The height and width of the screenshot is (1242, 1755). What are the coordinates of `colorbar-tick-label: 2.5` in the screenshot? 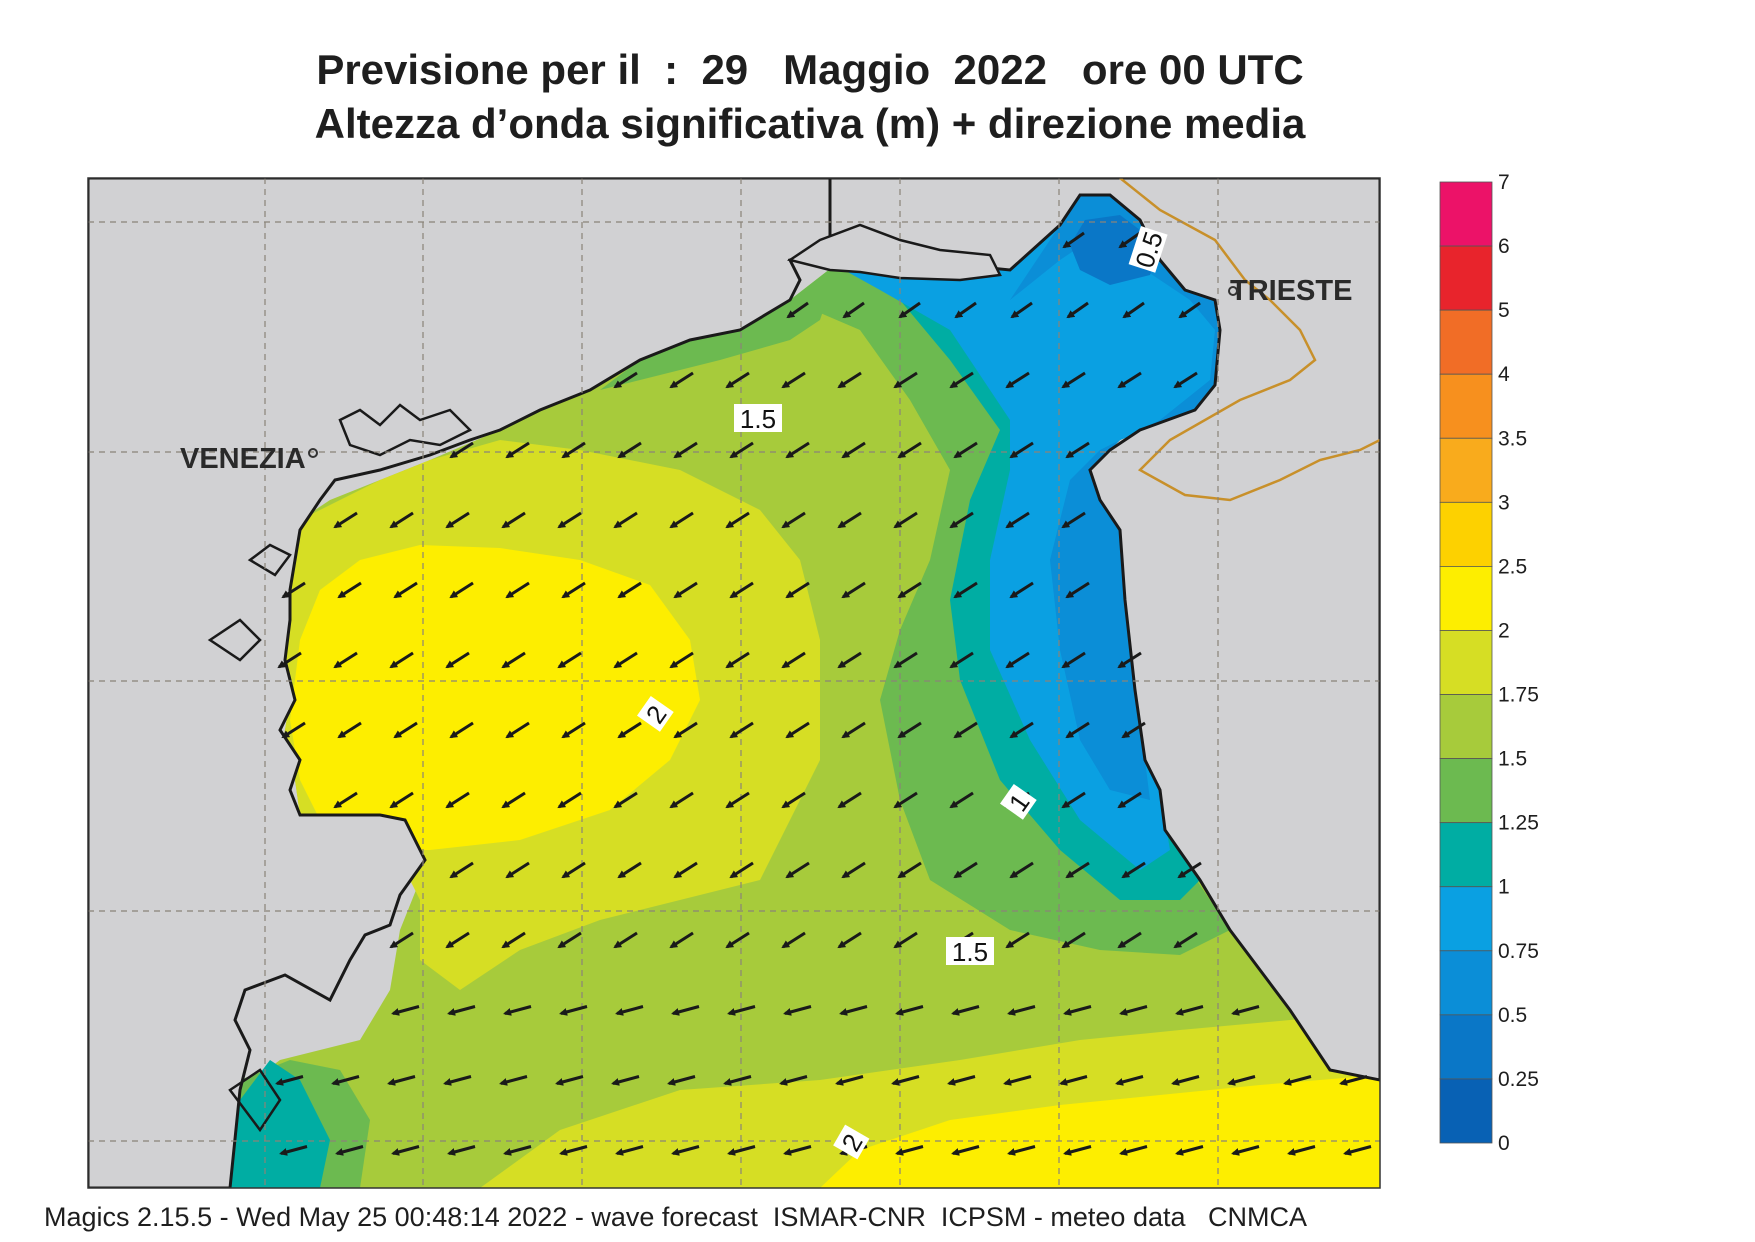 It's located at (1512, 566).